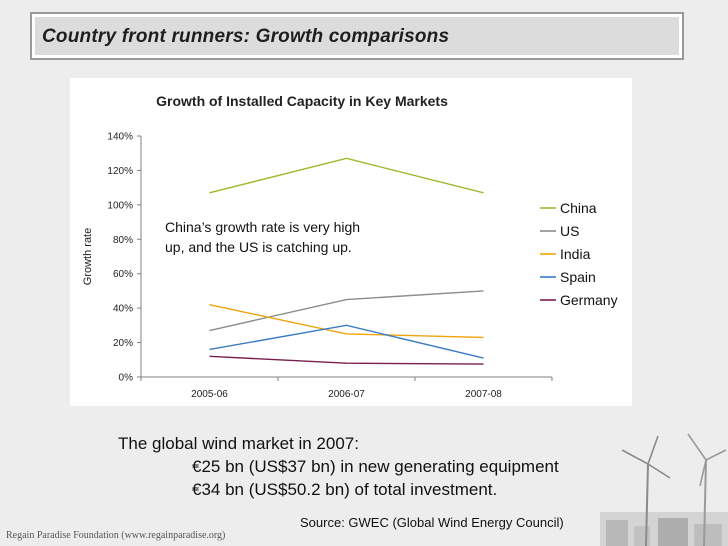  I want to click on series-line-china, so click(346, 175).